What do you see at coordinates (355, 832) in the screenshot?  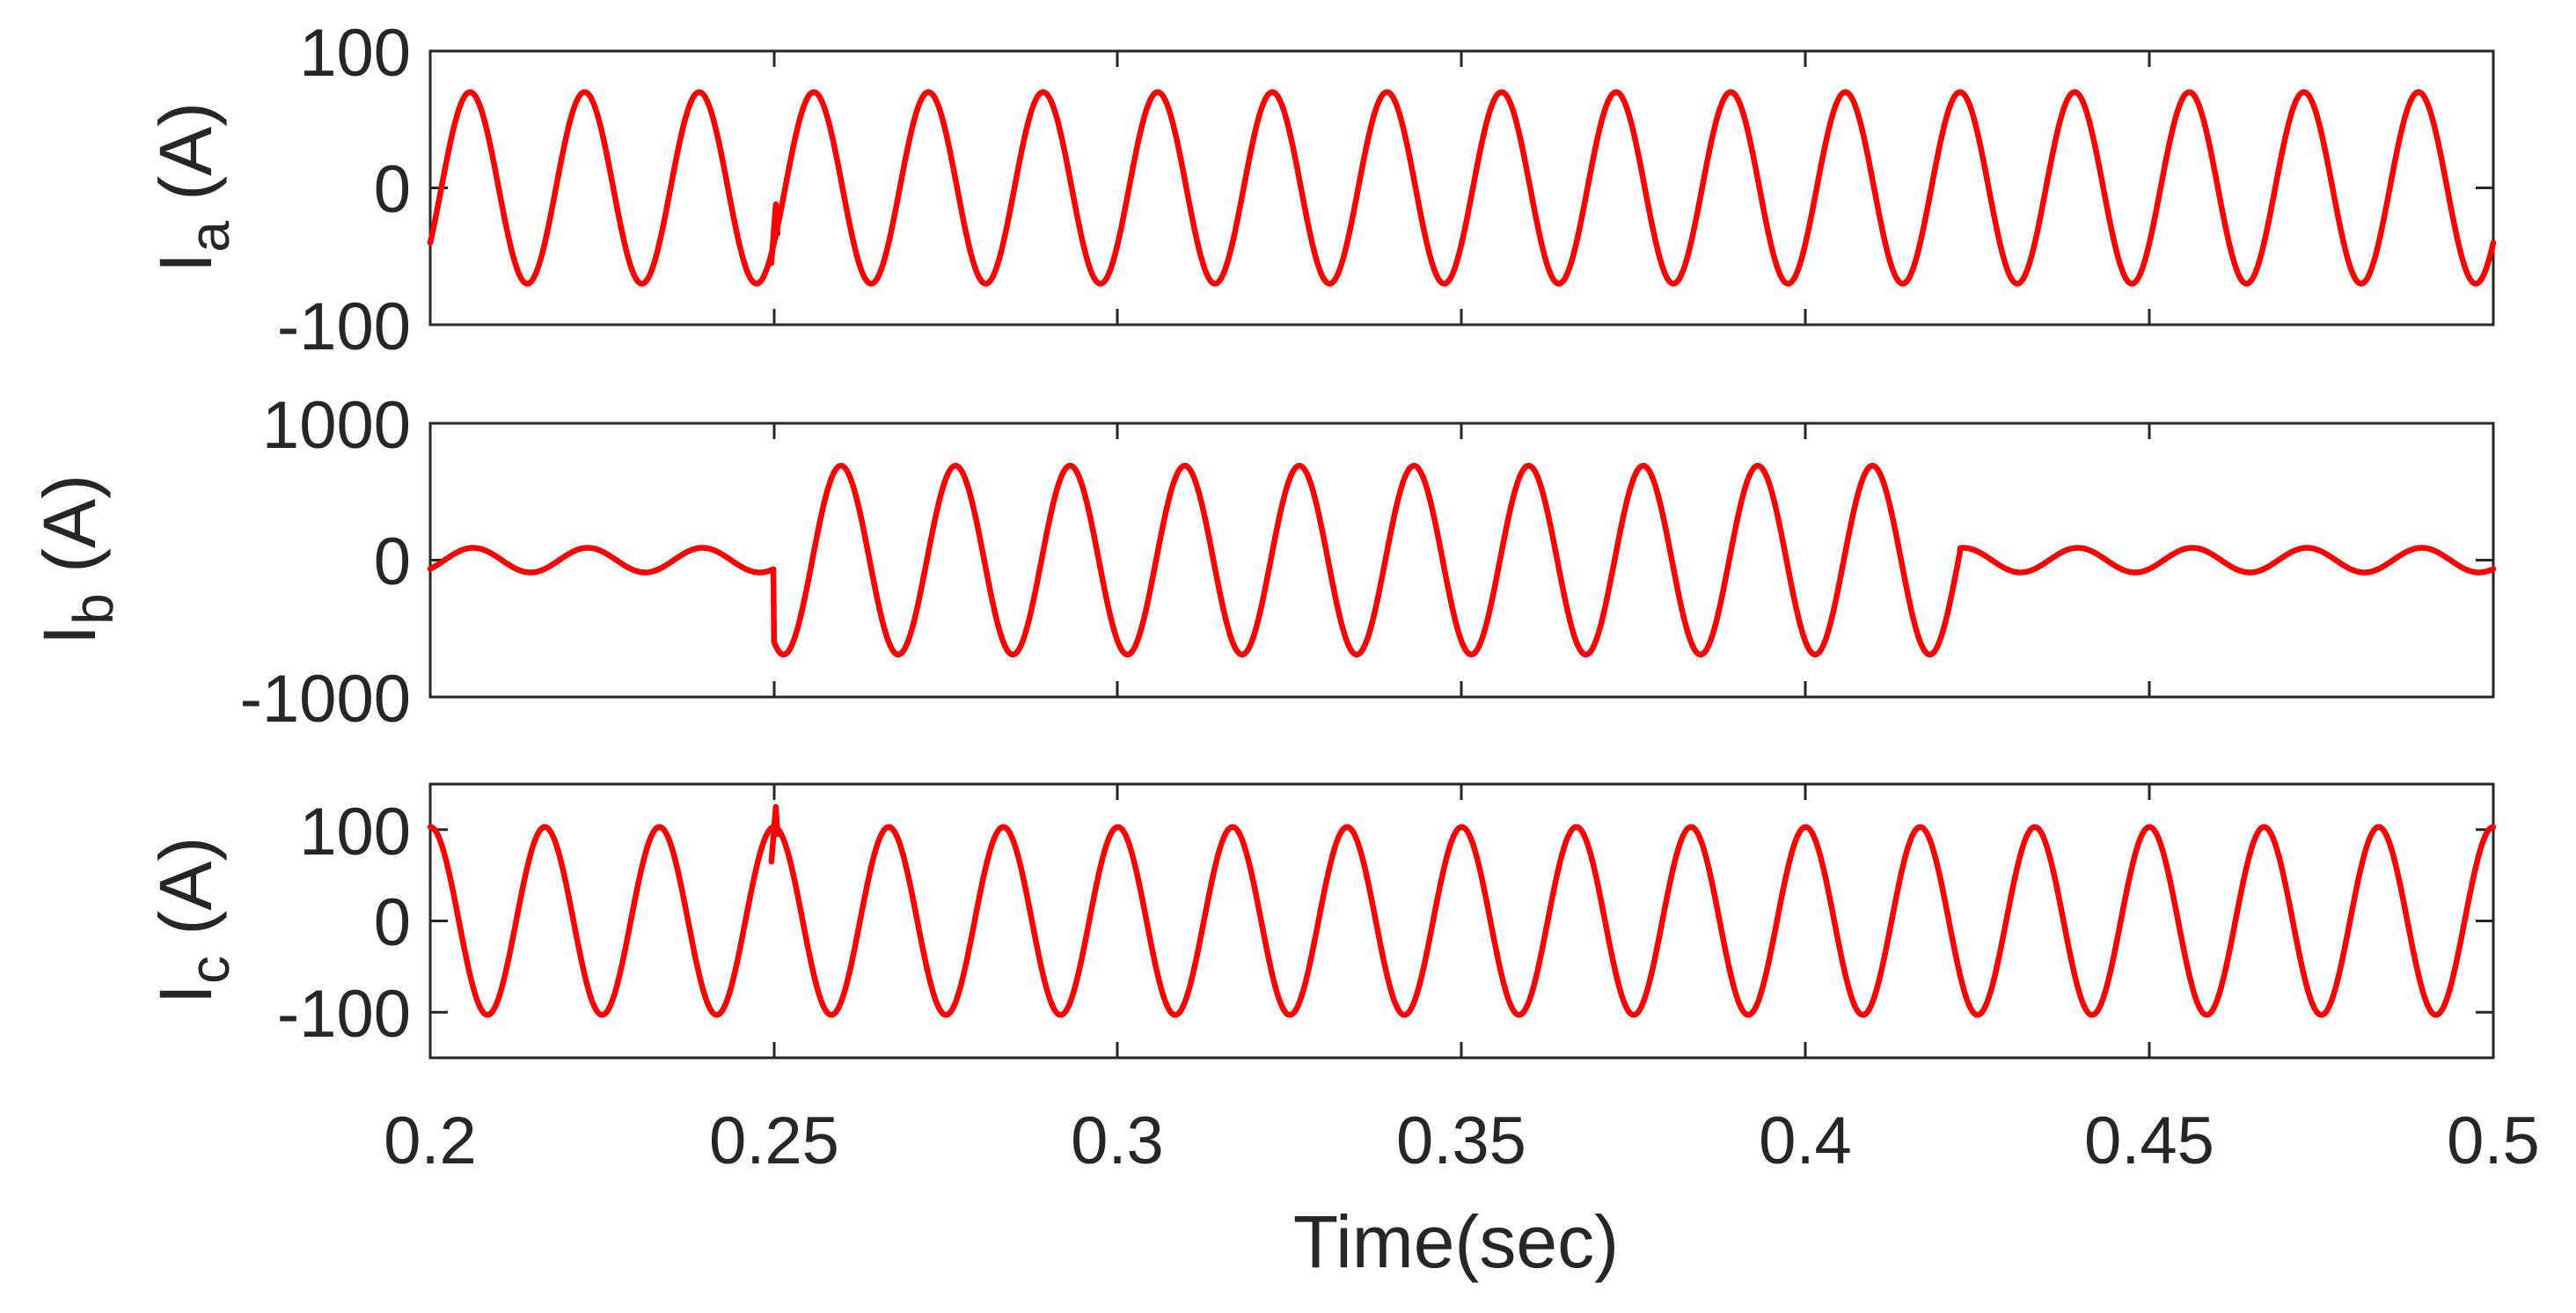 I see `y-tick-label-ic-100: 100` at bounding box center [355, 832].